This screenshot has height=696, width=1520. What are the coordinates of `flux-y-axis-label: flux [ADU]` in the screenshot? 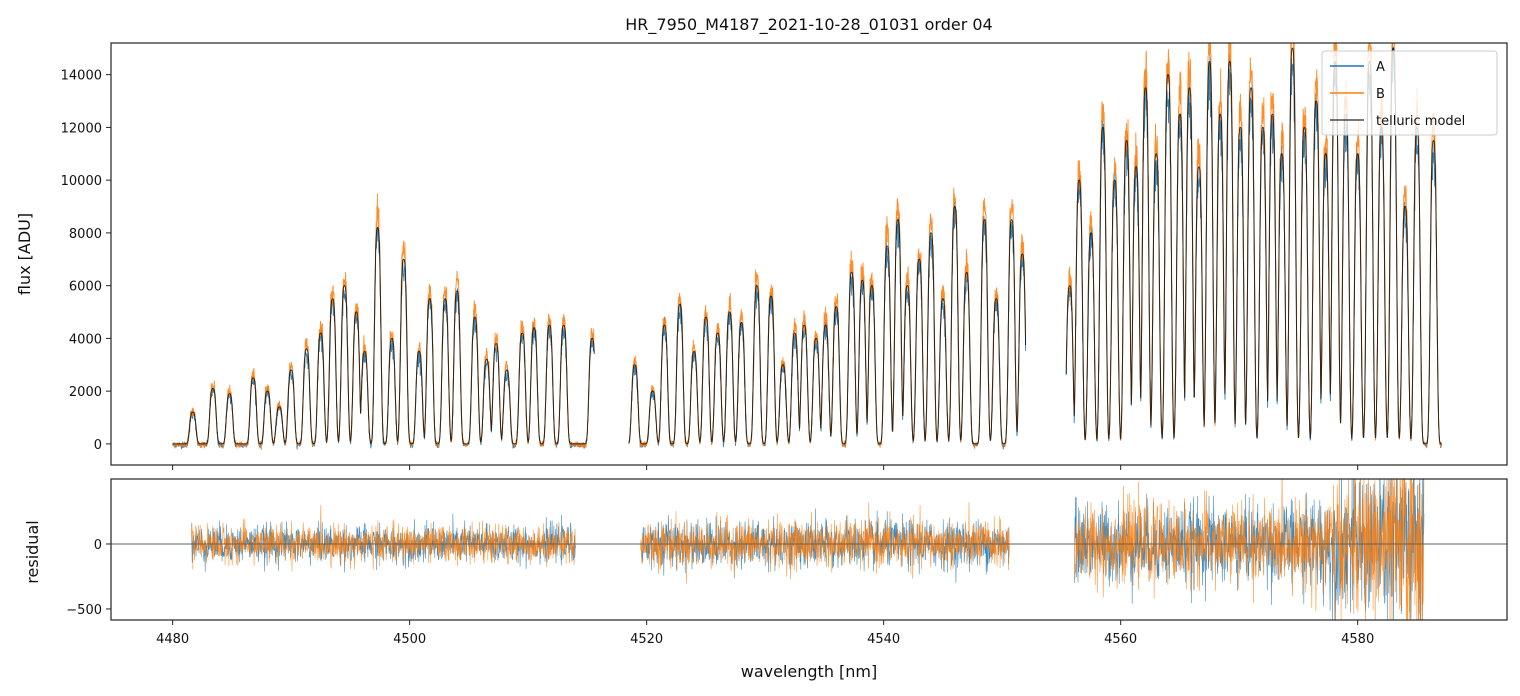 It's located at (24, 254).